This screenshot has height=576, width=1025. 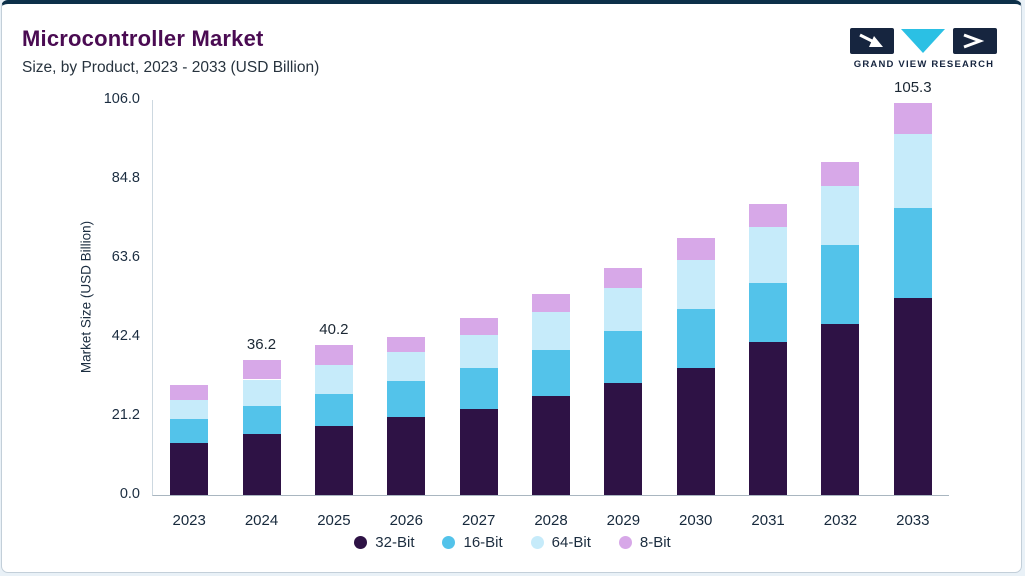 What do you see at coordinates (478, 326) in the screenshot?
I see `bar-segment-8-bit-2027` at bounding box center [478, 326].